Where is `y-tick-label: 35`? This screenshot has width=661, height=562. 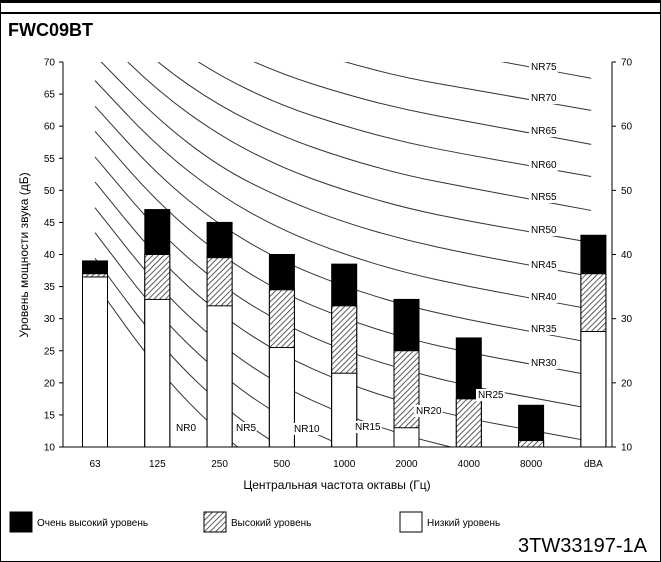 y-tick-label: 35 is located at coordinates (50, 287).